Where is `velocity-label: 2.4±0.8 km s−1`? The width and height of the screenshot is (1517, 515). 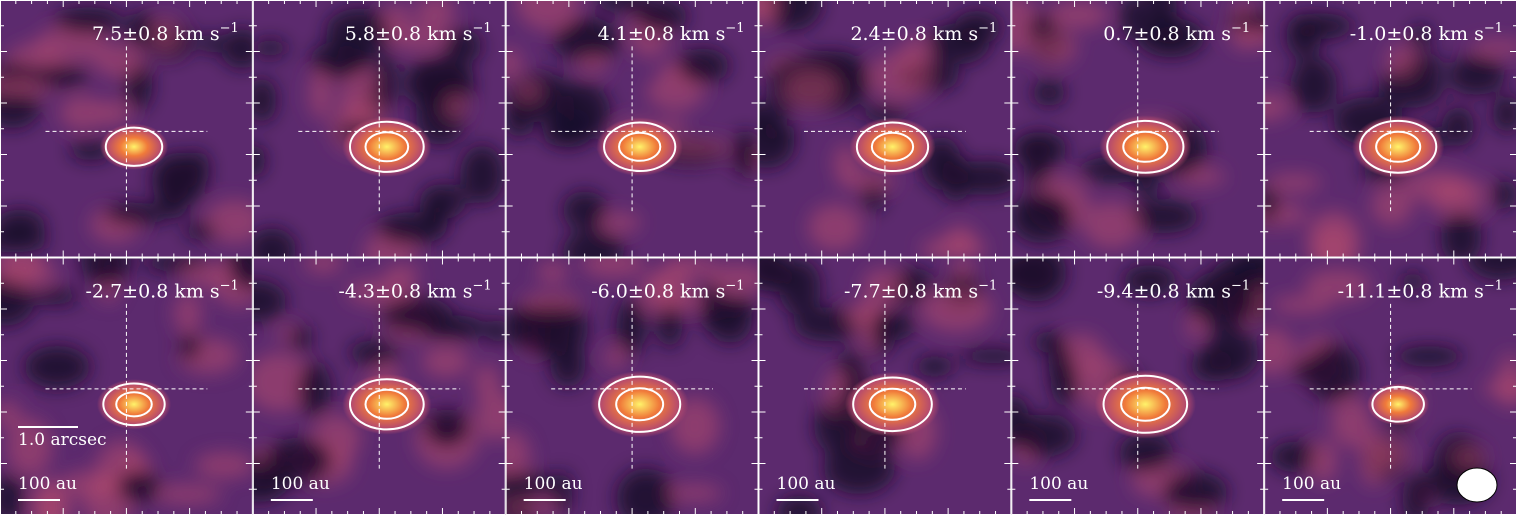
velocity-label: 2.4±0.8 km s−1 is located at coordinates (923, 33).